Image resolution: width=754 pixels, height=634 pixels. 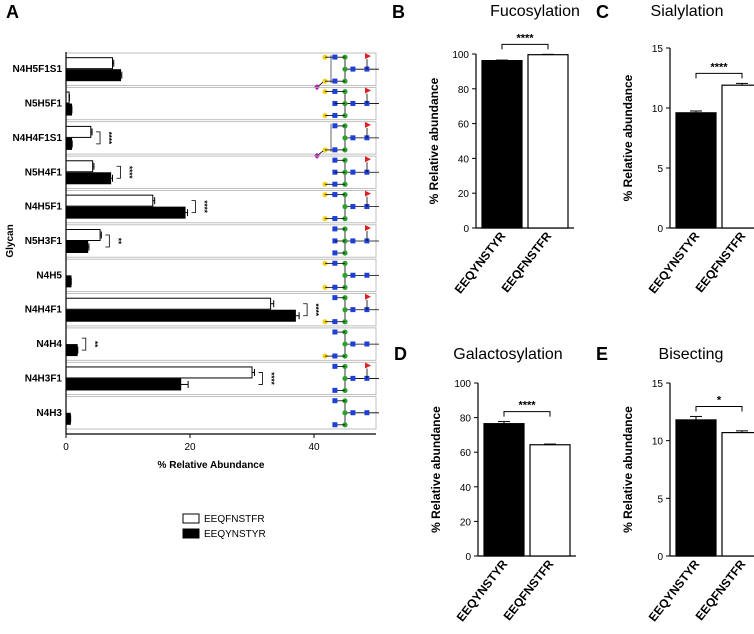 What do you see at coordinates (660, 169) in the screenshot?
I see `y-tick-label: 5` at bounding box center [660, 169].